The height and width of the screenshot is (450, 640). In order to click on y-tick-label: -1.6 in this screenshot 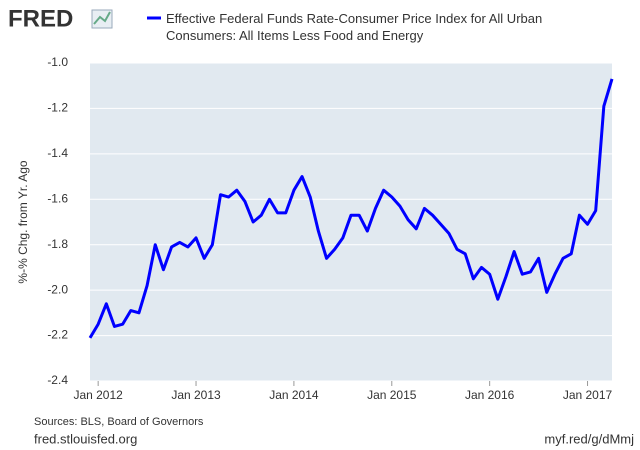, I will do `click(57, 198)`.